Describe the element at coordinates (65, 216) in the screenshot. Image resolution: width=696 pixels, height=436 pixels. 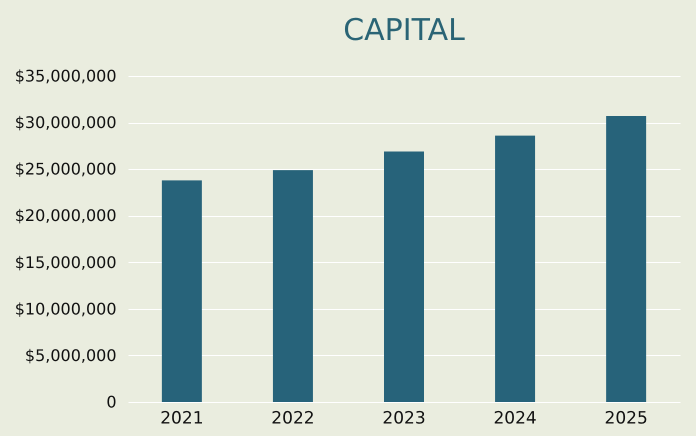
I see `y-tick-label: $20,000,000` at that location.